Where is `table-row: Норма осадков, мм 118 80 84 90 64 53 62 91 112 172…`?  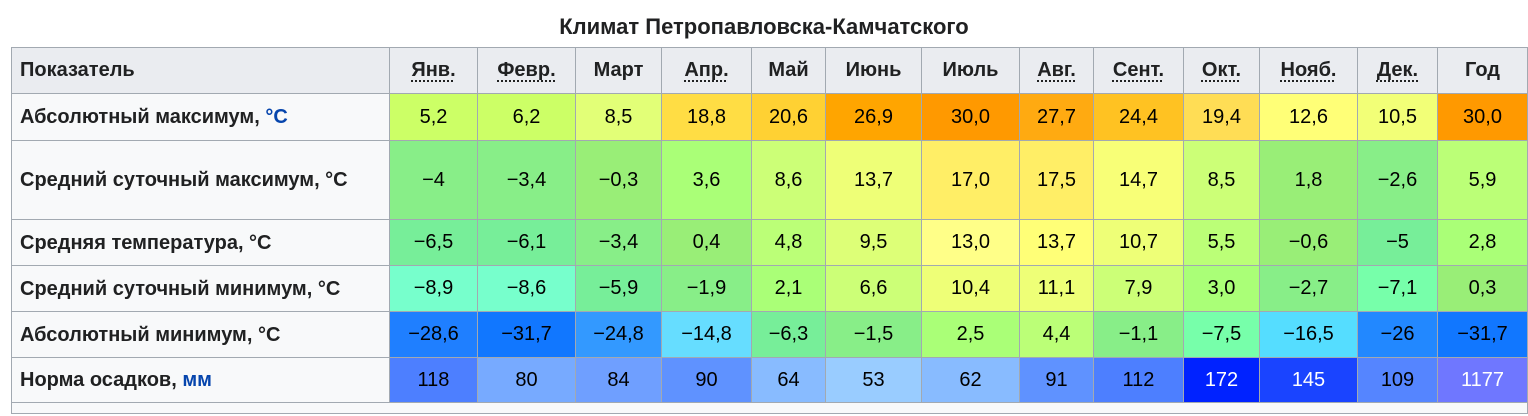 table-row: Норма осадков, мм 118 80 84 90 64 53 62 91 112 172… is located at coordinates (769, 380).